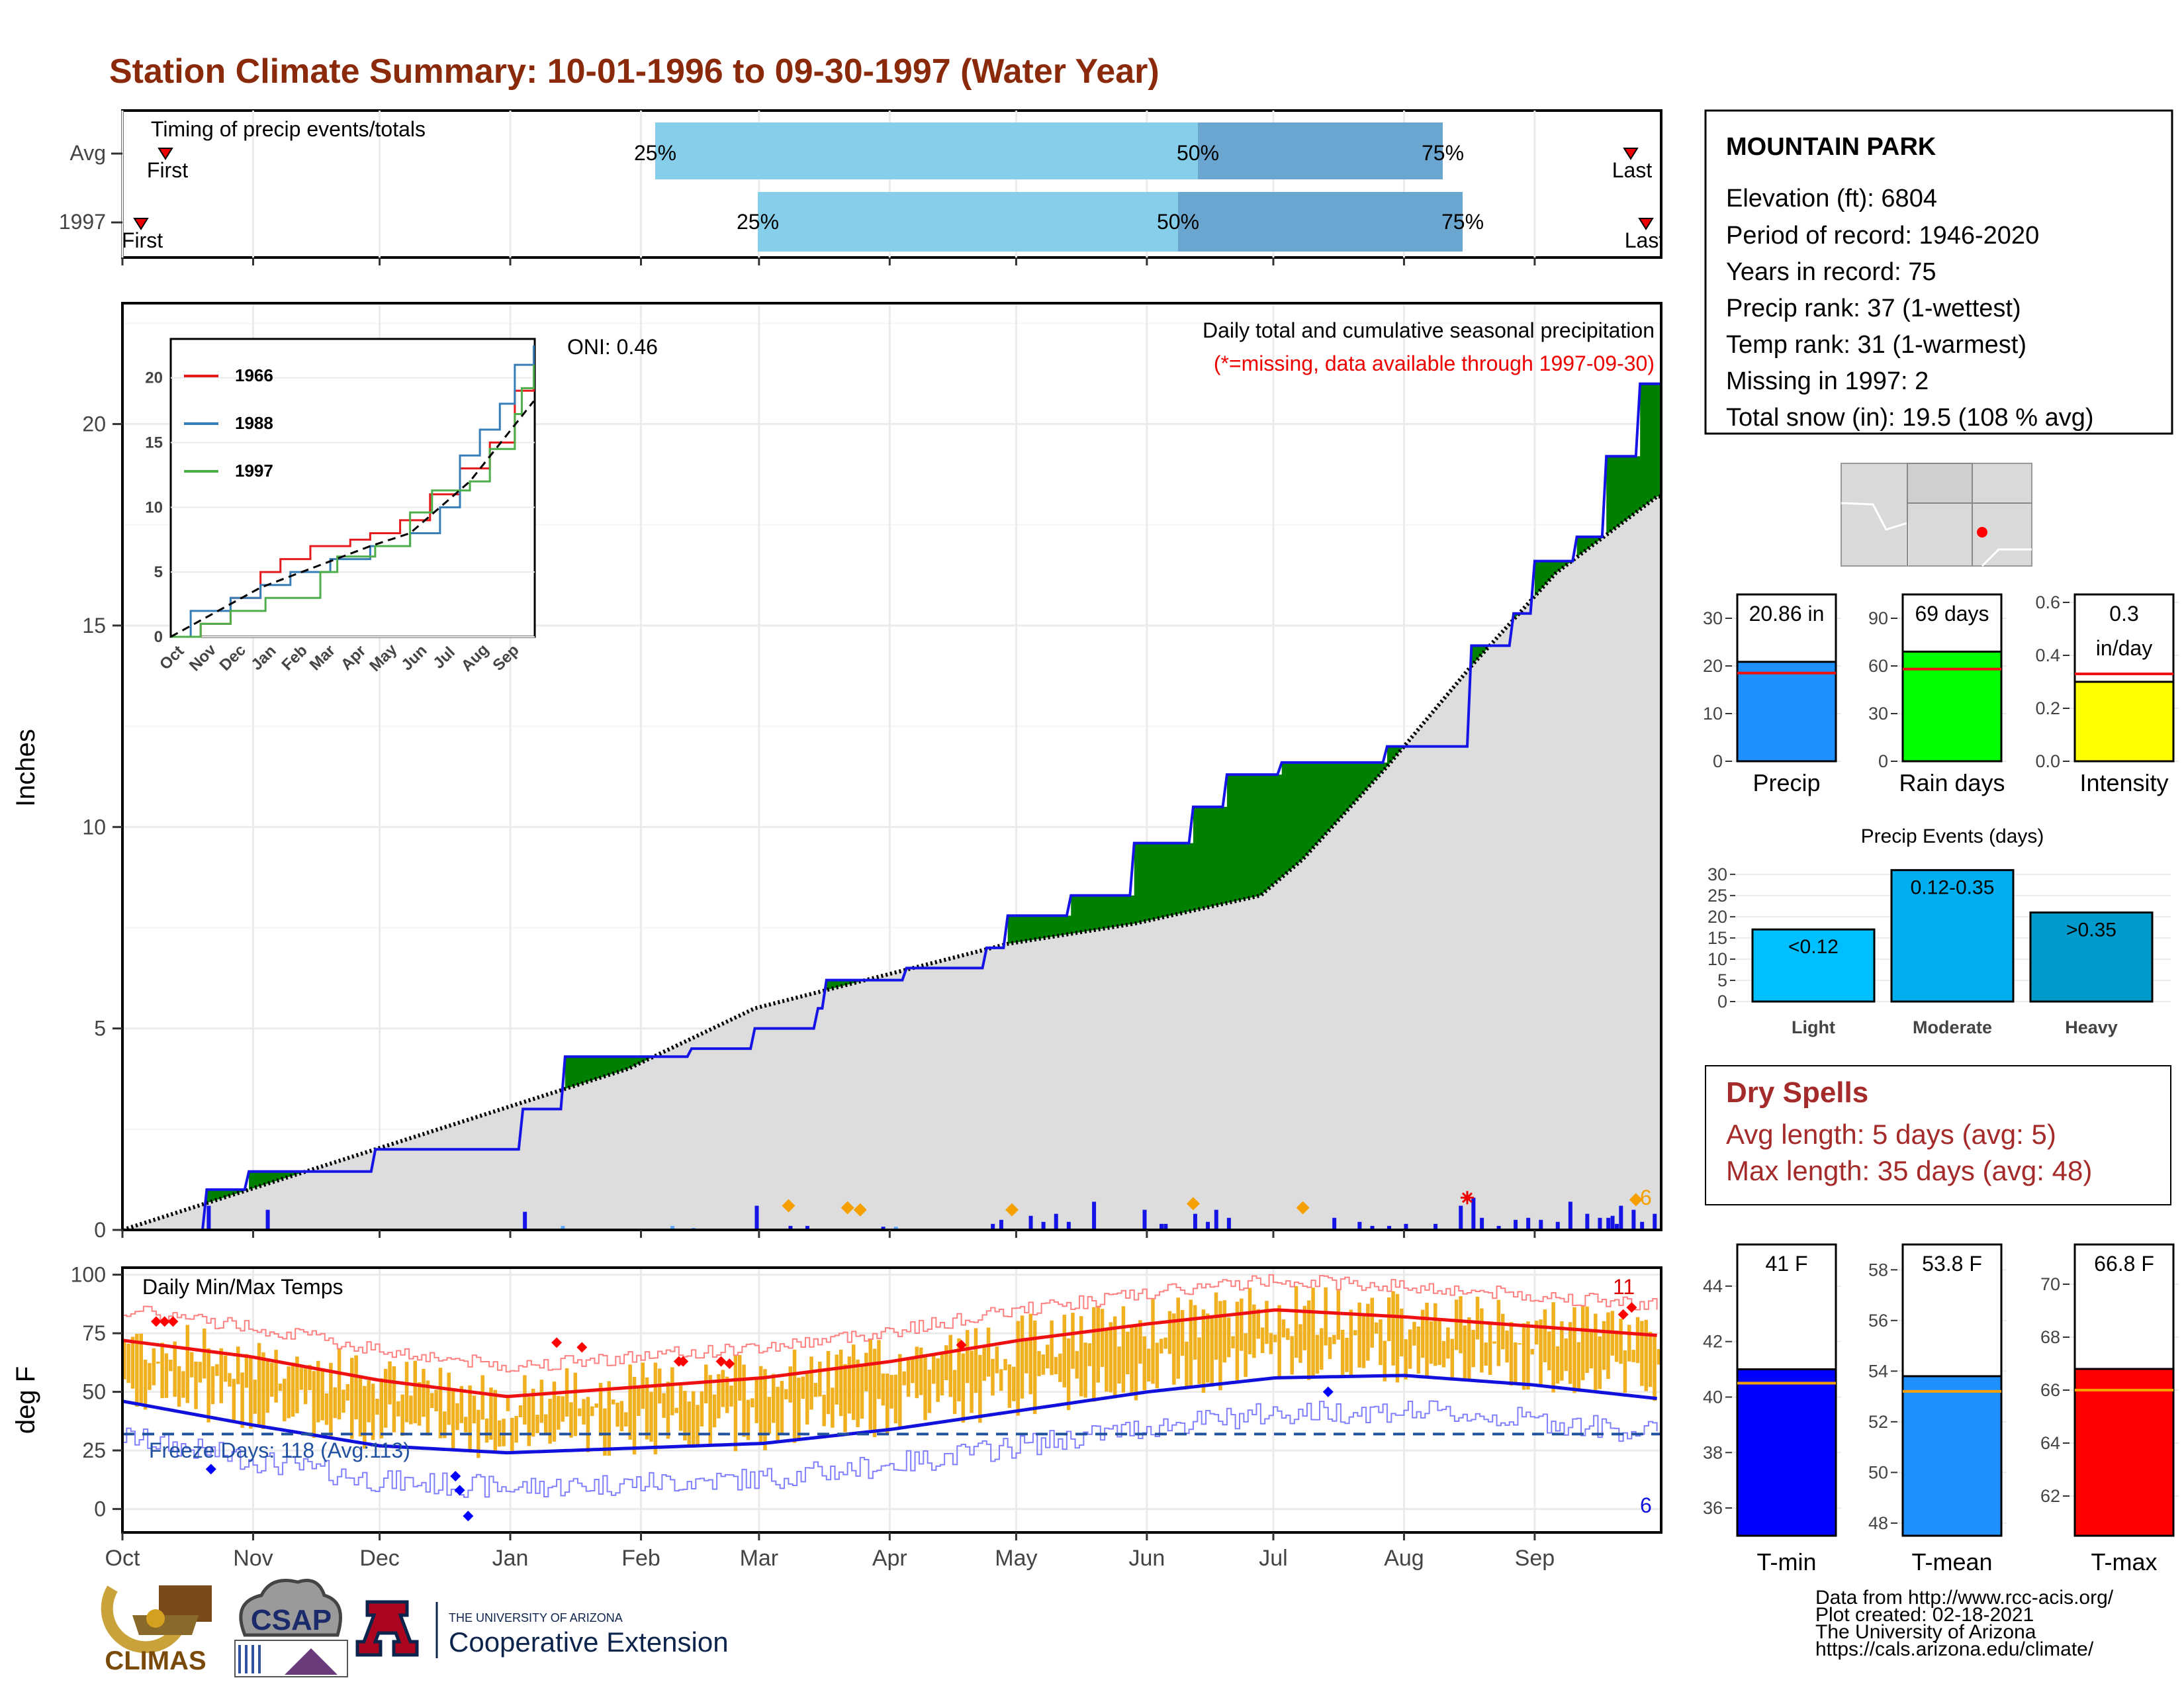 This screenshot has width=2184, height=1688. Describe the element at coordinates (1303, 1208) in the screenshot. I see `precip-event-marker` at that location.